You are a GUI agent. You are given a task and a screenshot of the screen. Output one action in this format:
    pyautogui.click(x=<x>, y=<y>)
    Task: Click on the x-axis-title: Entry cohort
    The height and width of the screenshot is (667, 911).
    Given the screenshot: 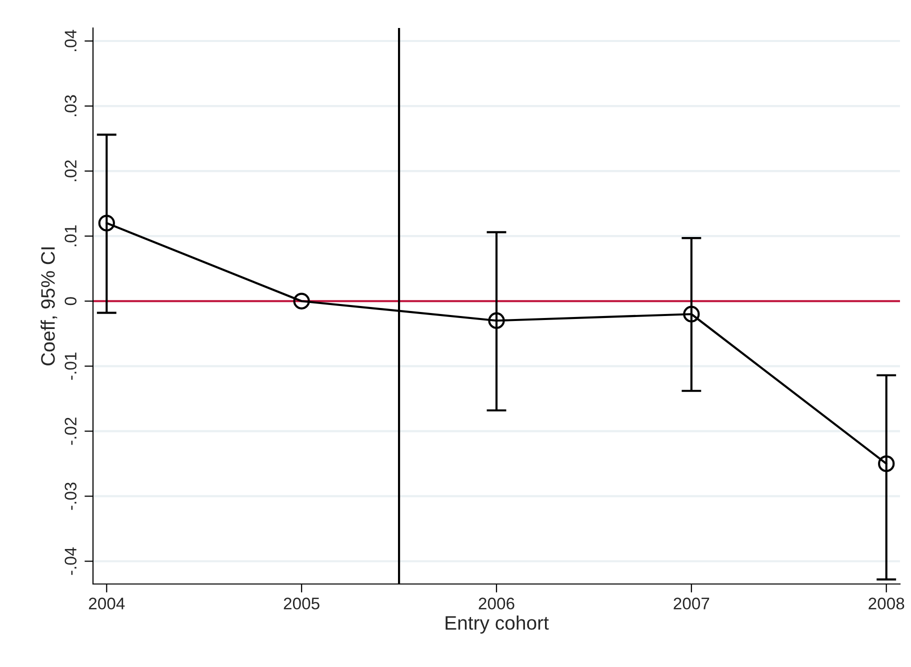 What is the action you would take?
    pyautogui.click(x=497, y=625)
    